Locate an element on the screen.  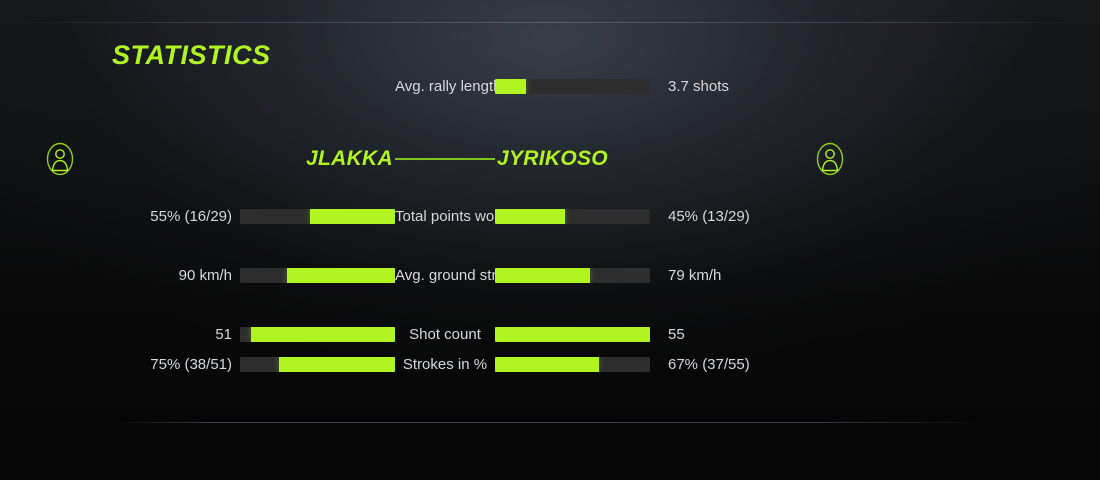
stat-right-value: 55 is located at coordinates (676, 334).